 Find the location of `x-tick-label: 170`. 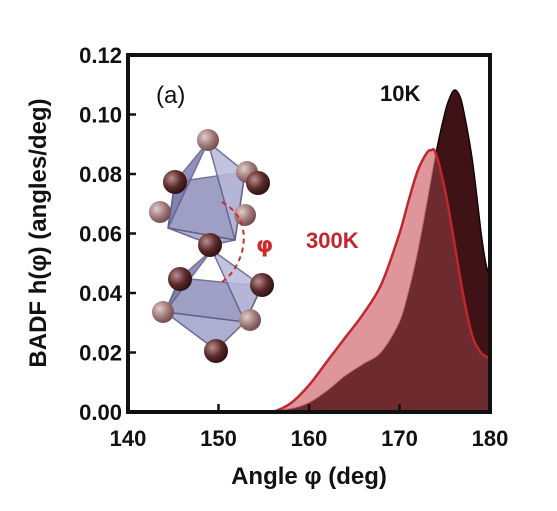

x-tick-label: 170 is located at coordinates (399, 438).